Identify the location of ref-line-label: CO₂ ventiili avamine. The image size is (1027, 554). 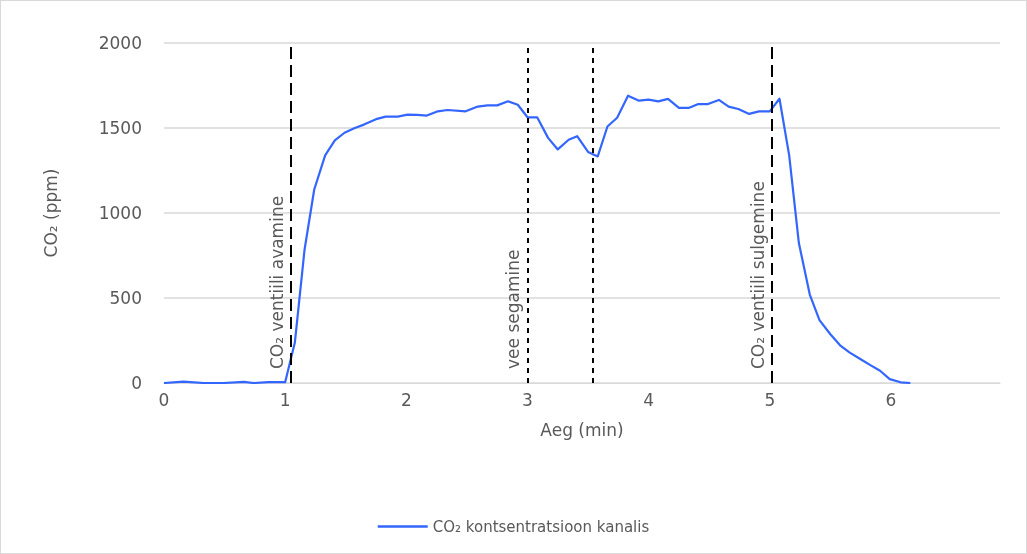
(276, 282).